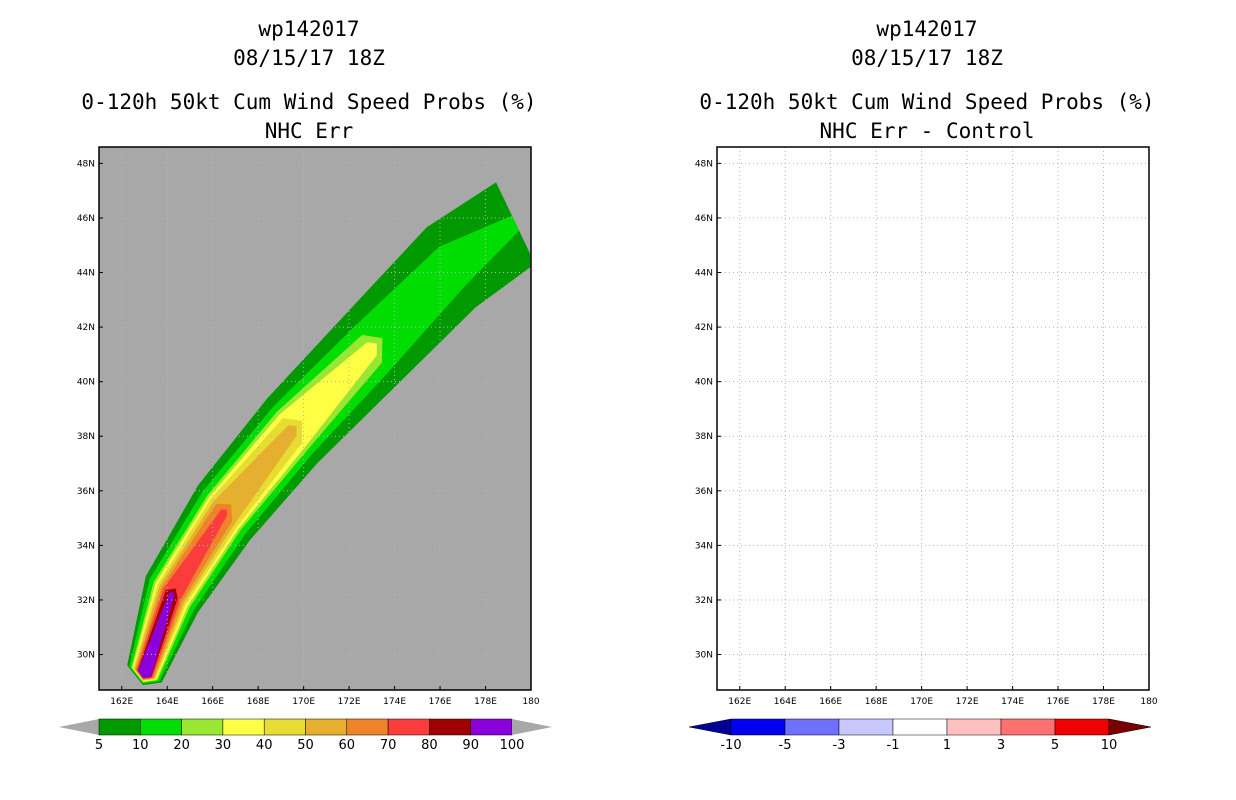 This screenshot has width=1236, height=800. Describe the element at coordinates (927, 131) in the screenshot. I see `chart-subtitle: NHC Err - Control` at that location.